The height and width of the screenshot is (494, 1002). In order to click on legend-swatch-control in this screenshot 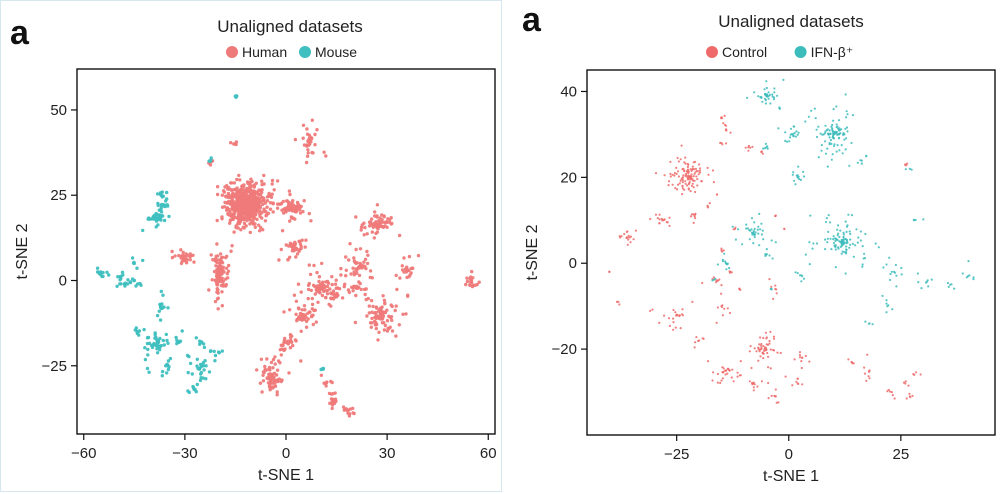, I will do `click(712, 52)`.